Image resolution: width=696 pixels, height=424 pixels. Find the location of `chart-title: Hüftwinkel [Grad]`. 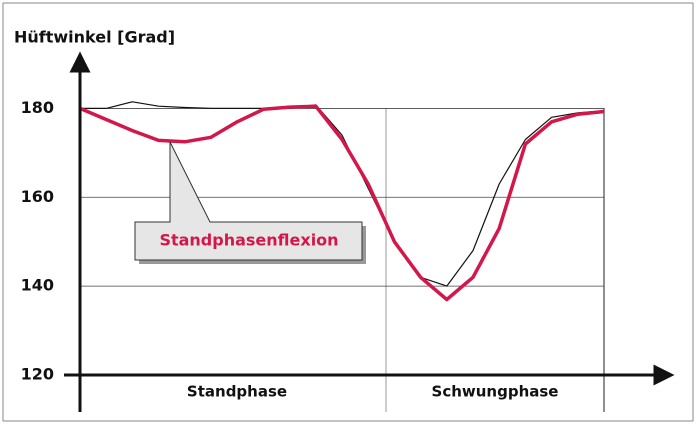

chart-title: Hüftwinkel [Grad] is located at coordinates (94, 37).